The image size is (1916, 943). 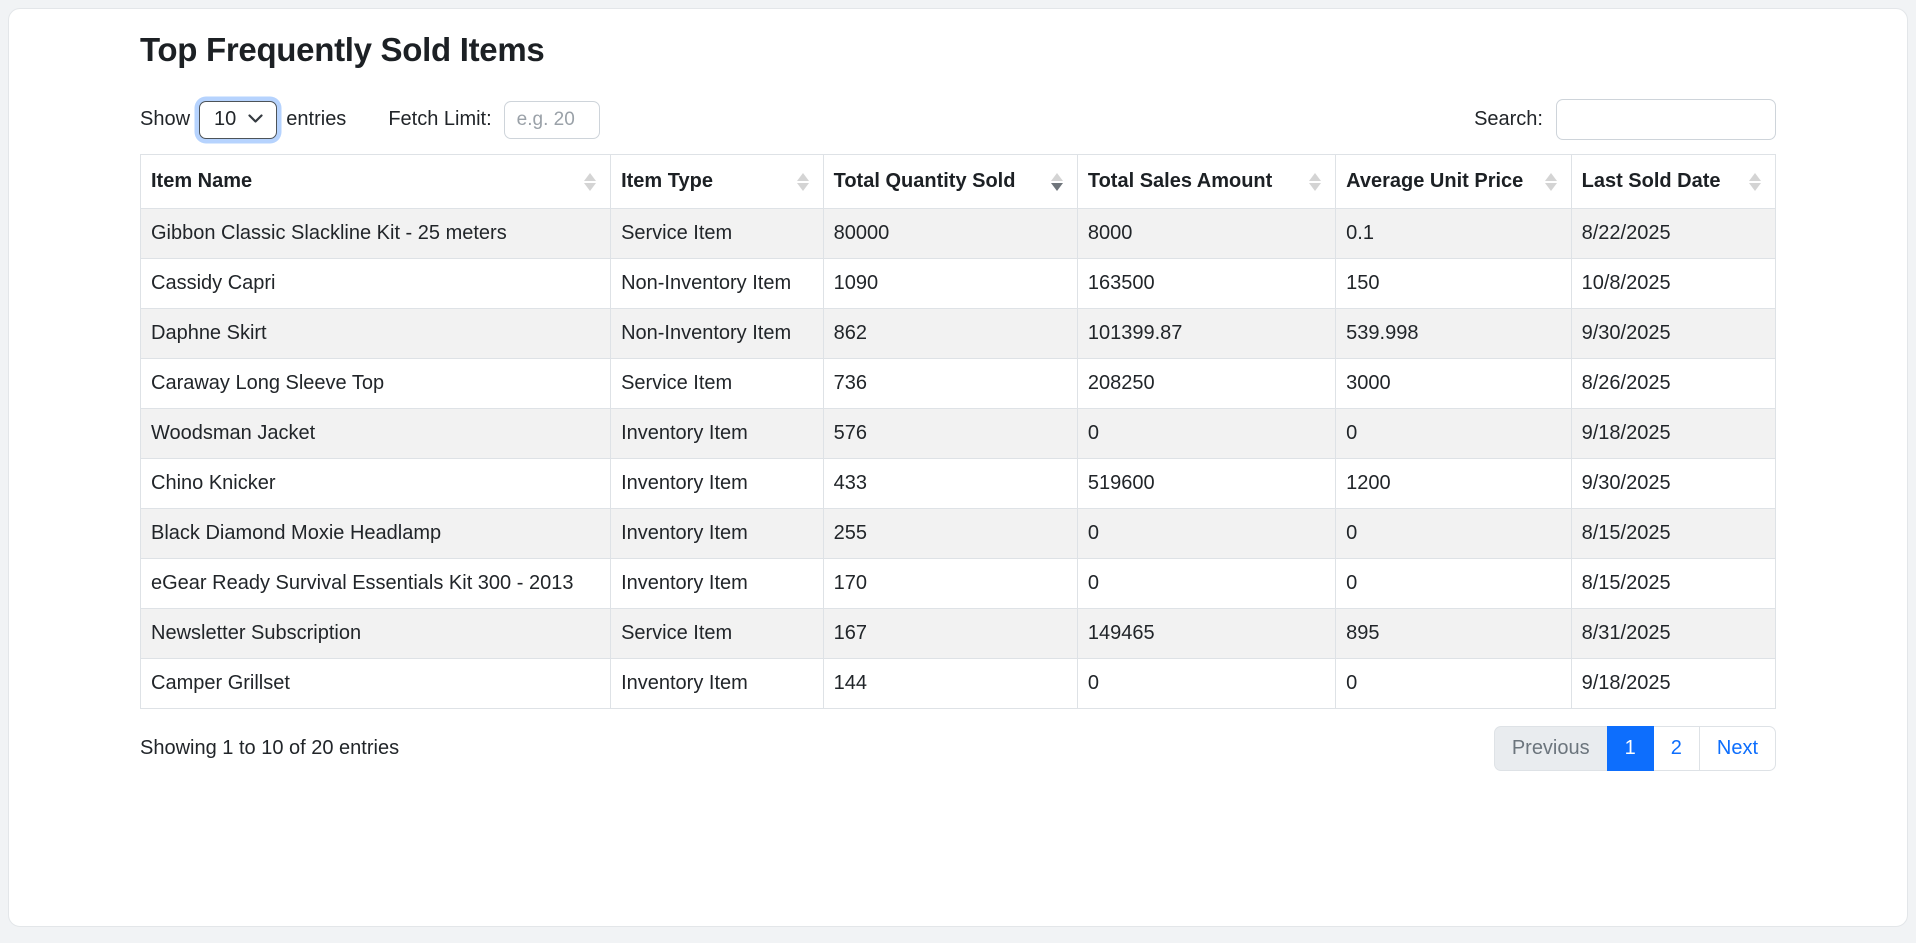 I want to click on page-button-next: Next, so click(x=1737, y=748).